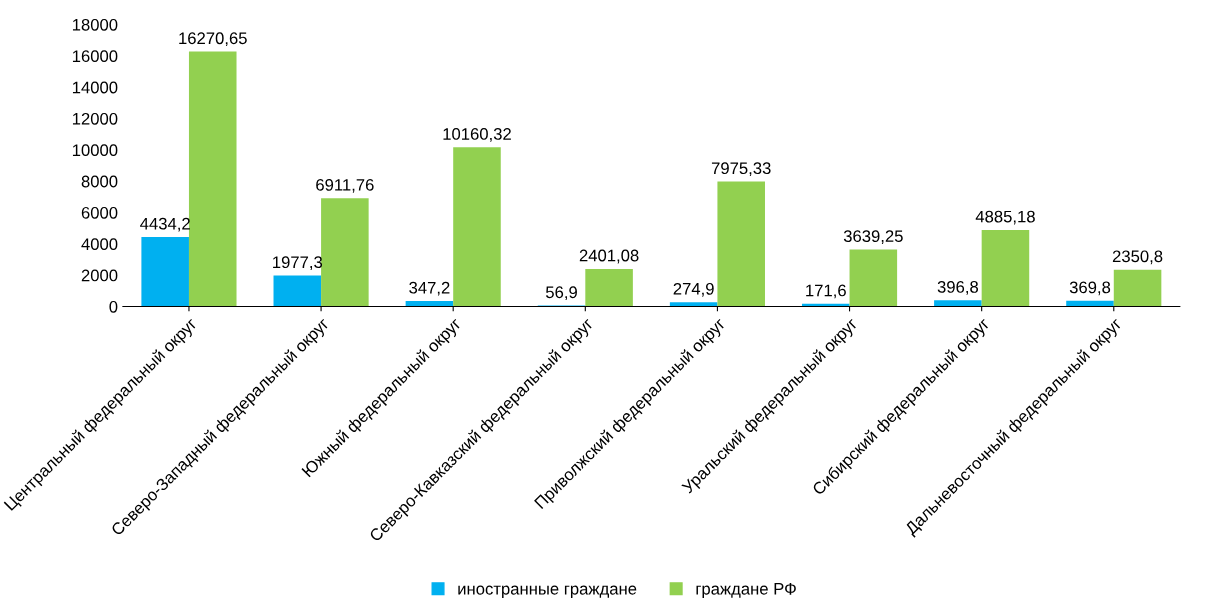 Image resolution: width=1229 pixels, height=613 pixels. Describe the element at coordinates (1090, 288) in the screenshot. I see `data-label: 369,8` at that location.